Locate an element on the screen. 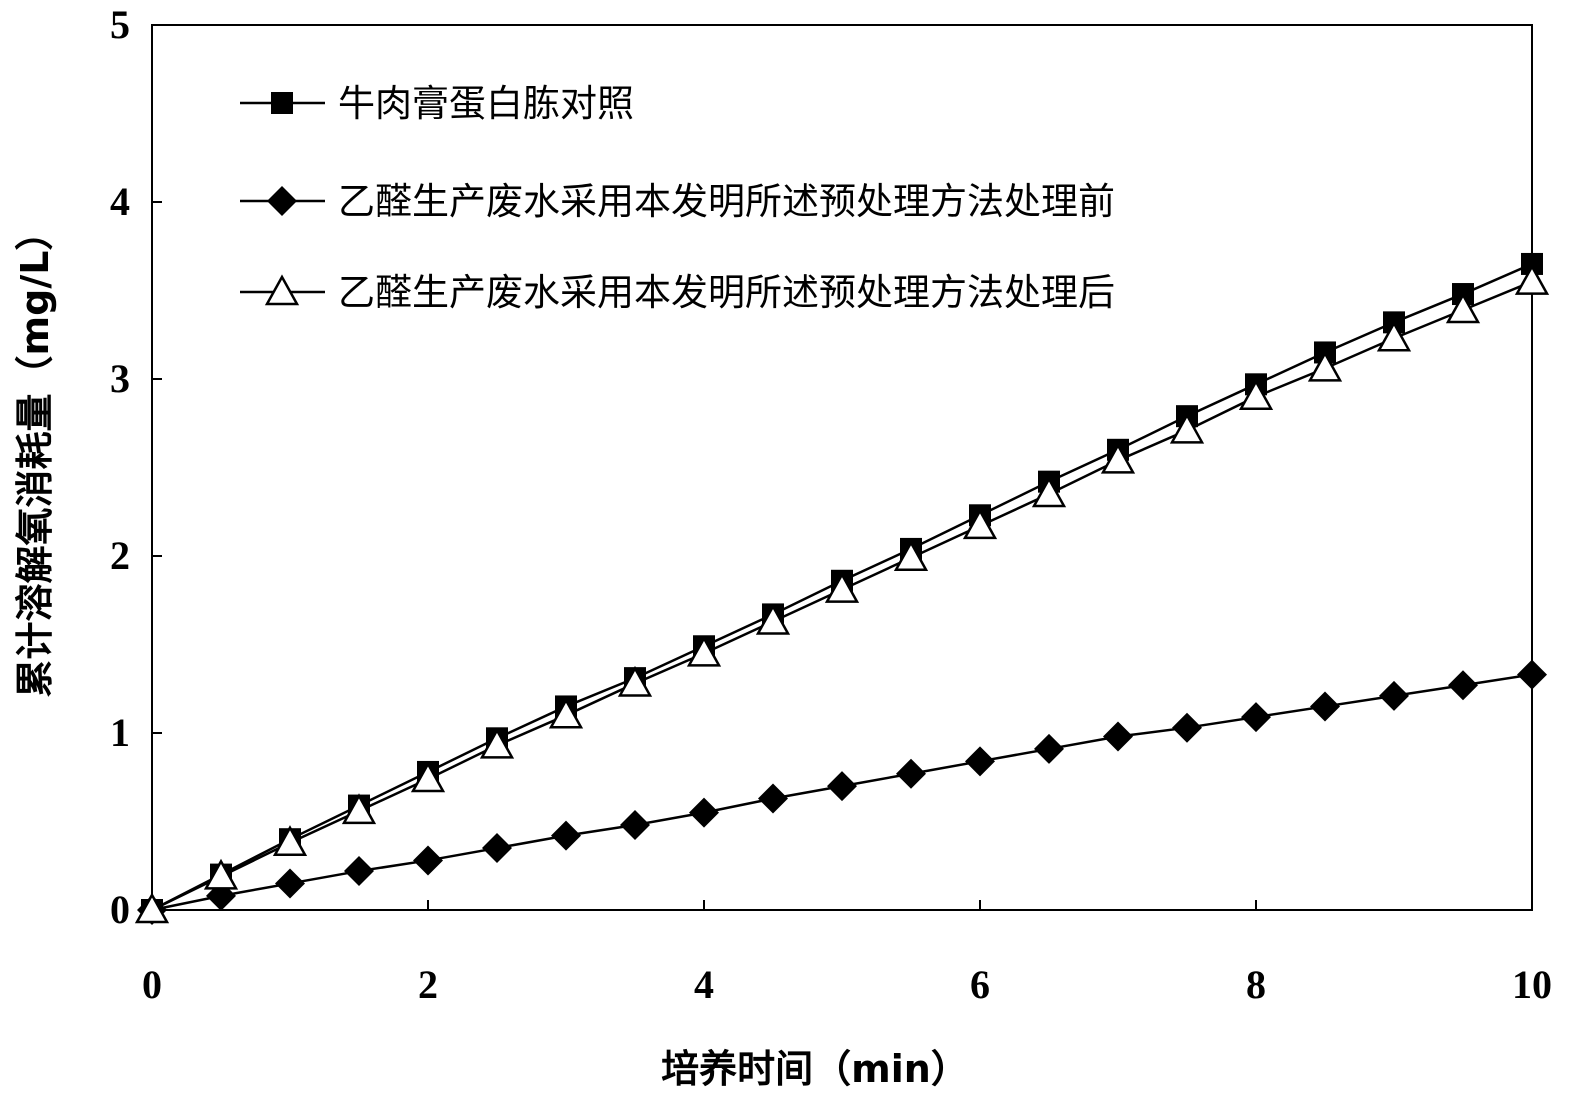  legend-item: 乙醛生产废水采用本发明所述预处理方法处理后 is located at coordinates (677, 292).